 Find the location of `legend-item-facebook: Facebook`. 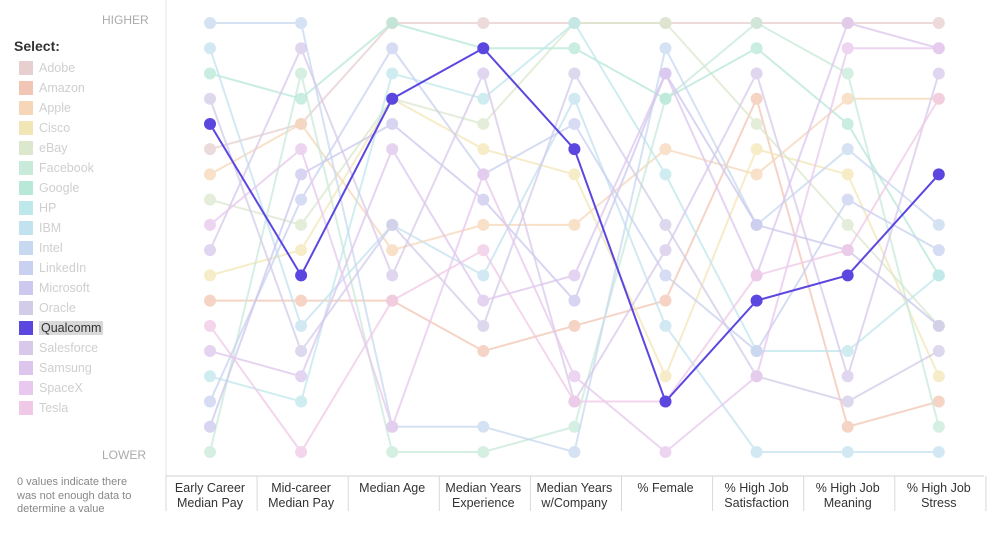

legend-item-facebook: Facebook is located at coordinates (61, 168).